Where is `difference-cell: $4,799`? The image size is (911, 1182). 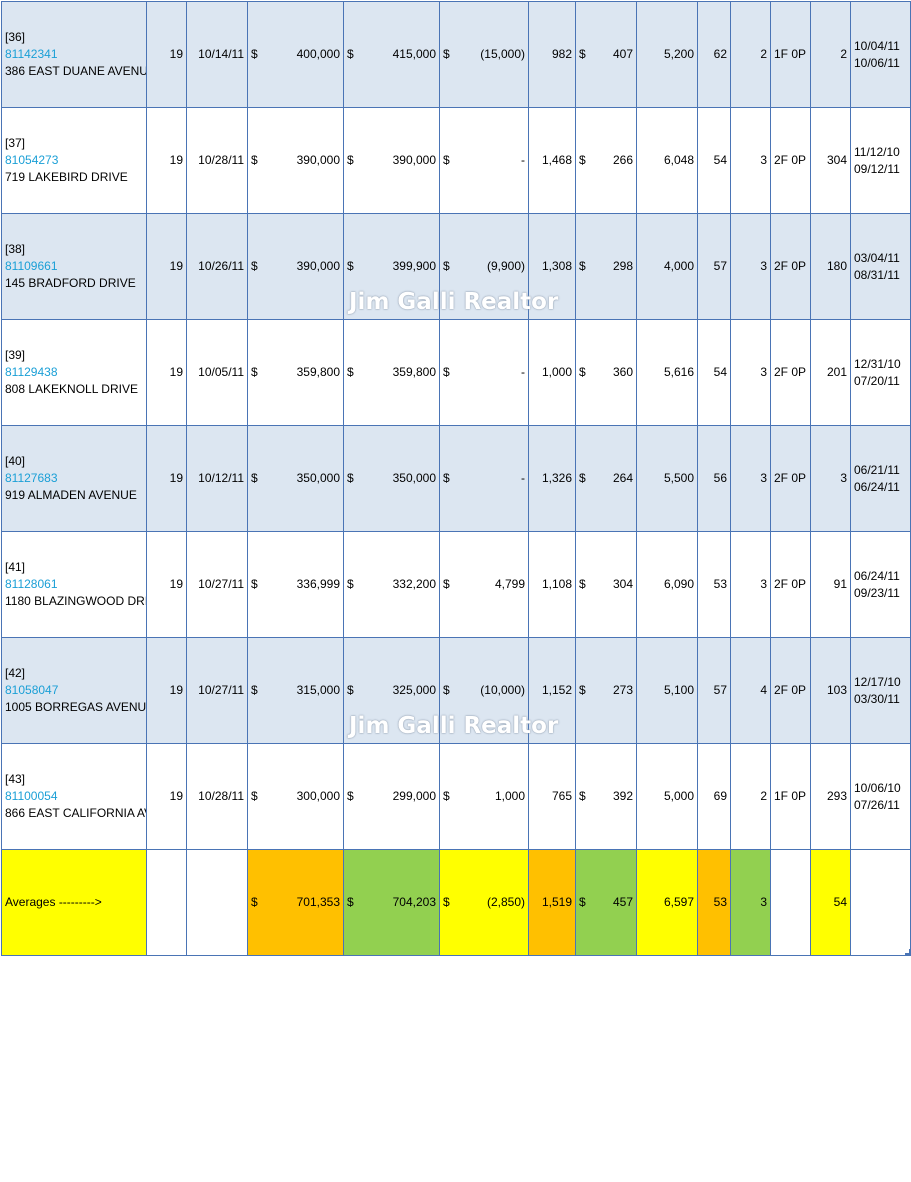
difference-cell: $4,799 is located at coordinates (484, 584).